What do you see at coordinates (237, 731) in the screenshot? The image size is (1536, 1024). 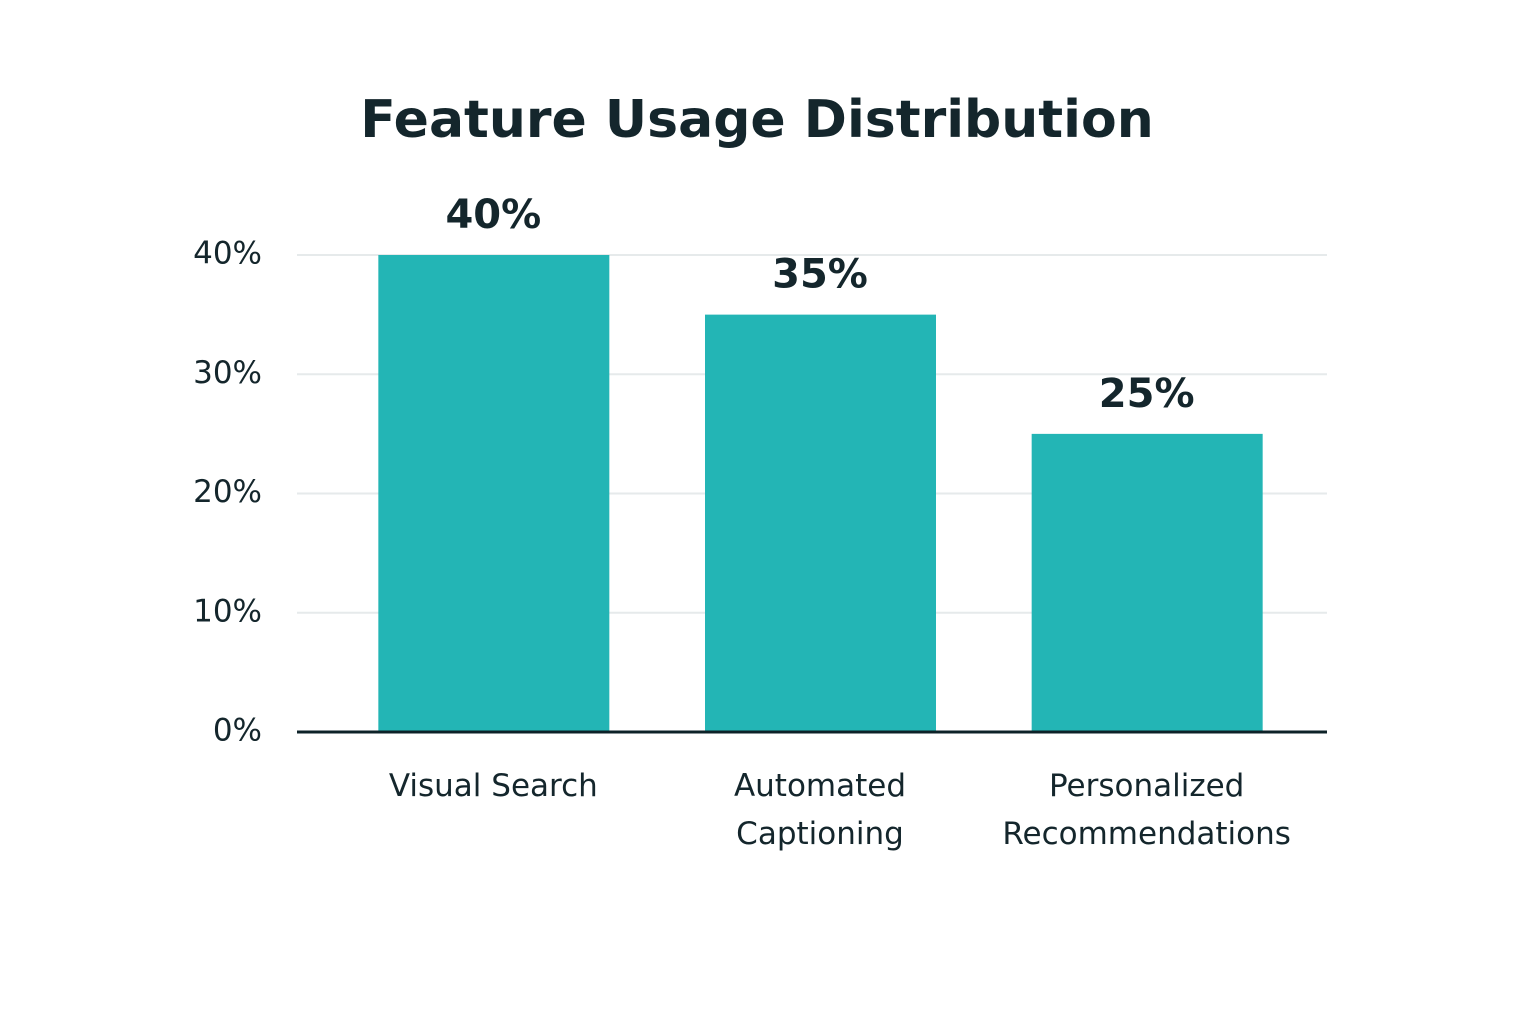 I see `y-tick-label: 0%` at bounding box center [237, 731].